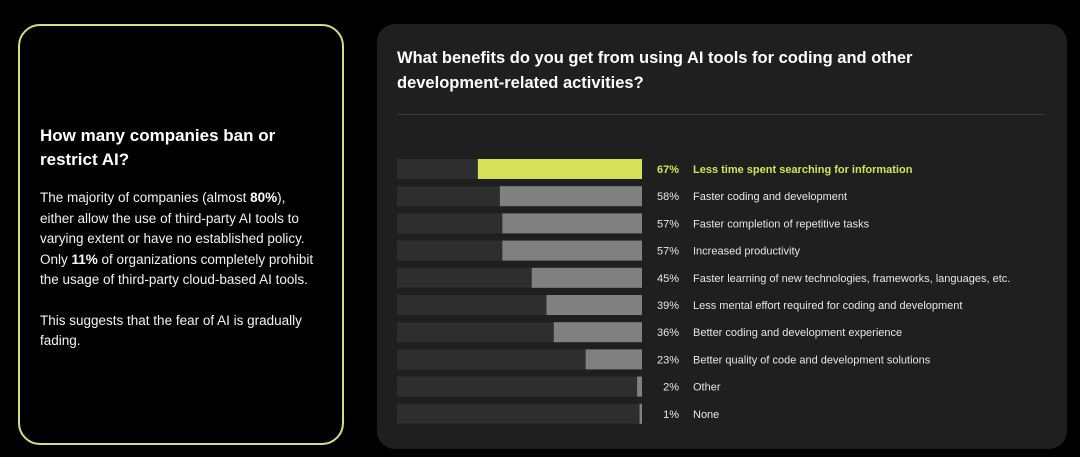 The width and height of the screenshot is (1080, 457). Describe the element at coordinates (668, 333) in the screenshot. I see `value-label-6: 36%` at that location.